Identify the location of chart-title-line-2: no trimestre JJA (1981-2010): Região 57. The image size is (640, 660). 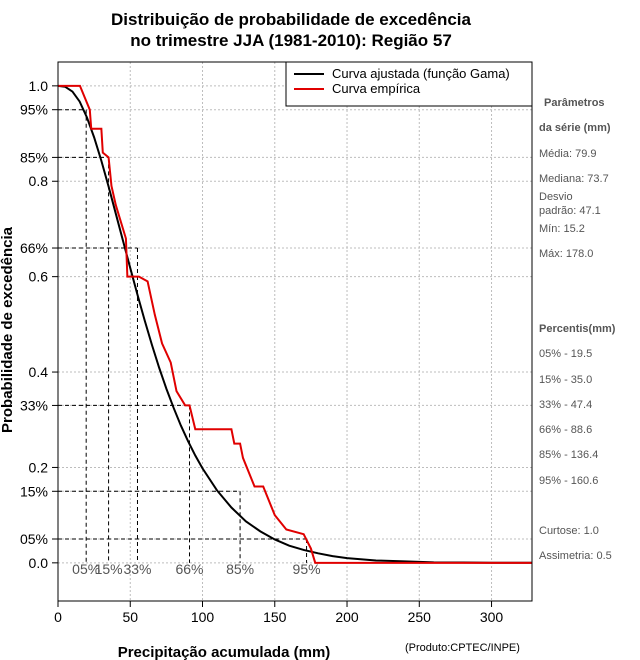
(291, 40).